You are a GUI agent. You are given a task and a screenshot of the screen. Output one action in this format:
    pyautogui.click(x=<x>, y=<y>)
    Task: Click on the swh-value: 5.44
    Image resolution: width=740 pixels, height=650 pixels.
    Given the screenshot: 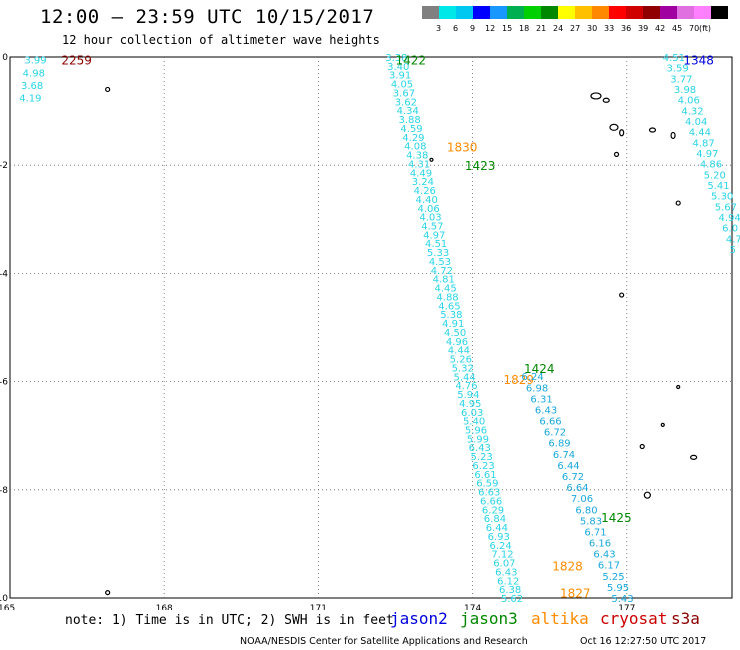 What is the action you would take?
    pyautogui.click(x=464, y=377)
    